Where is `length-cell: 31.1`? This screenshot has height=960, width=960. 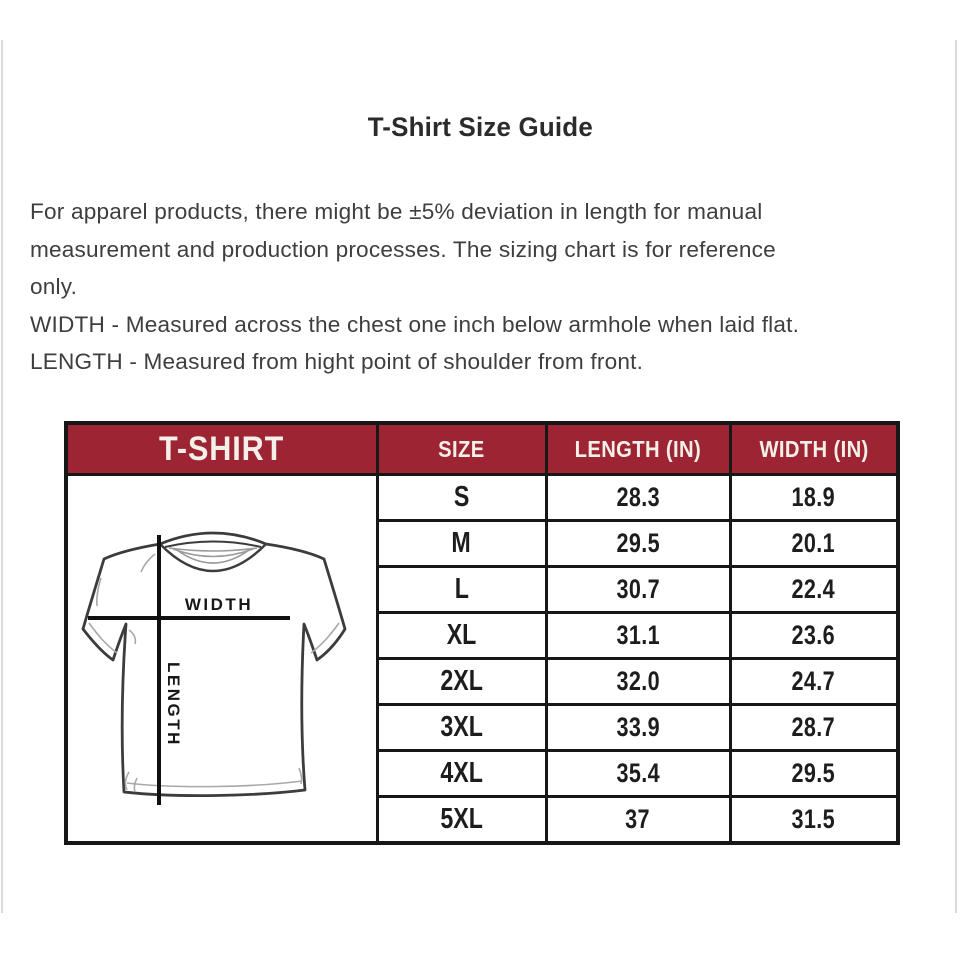 length-cell: 31.1 is located at coordinates (638, 636).